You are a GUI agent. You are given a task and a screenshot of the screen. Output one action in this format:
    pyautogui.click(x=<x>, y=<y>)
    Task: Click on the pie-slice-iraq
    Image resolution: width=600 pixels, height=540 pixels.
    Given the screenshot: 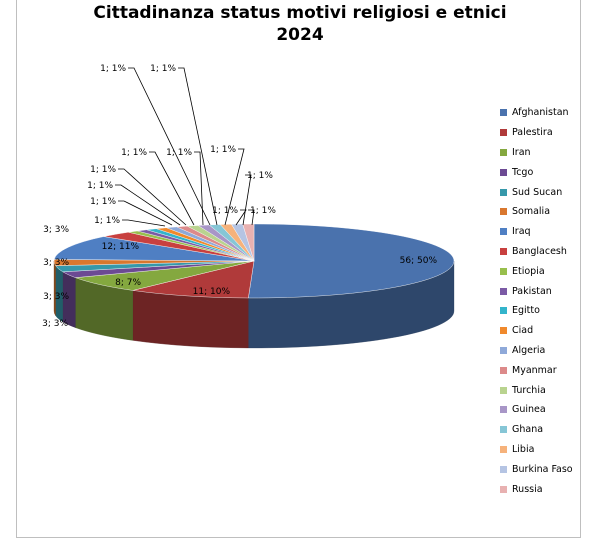 What is the action you would take?
    pyautogui.click(x=154, y=249)
    